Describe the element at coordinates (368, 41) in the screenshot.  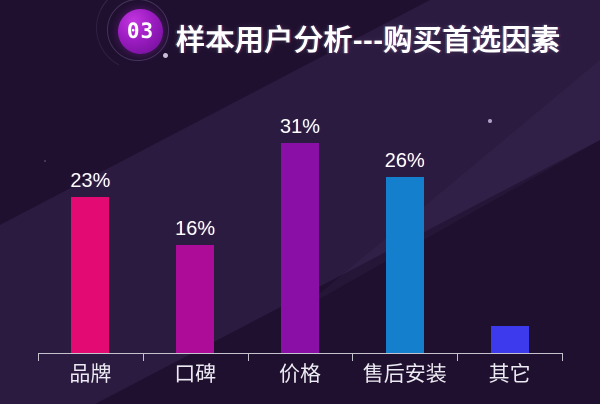
I see `page-title: 样本用户分析---购买首选因素` at that location.